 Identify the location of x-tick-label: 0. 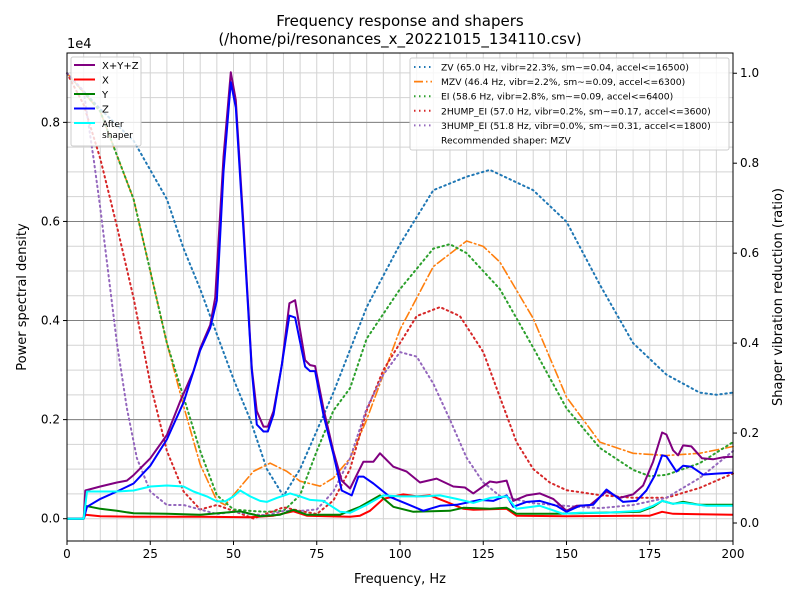
(67, 554).